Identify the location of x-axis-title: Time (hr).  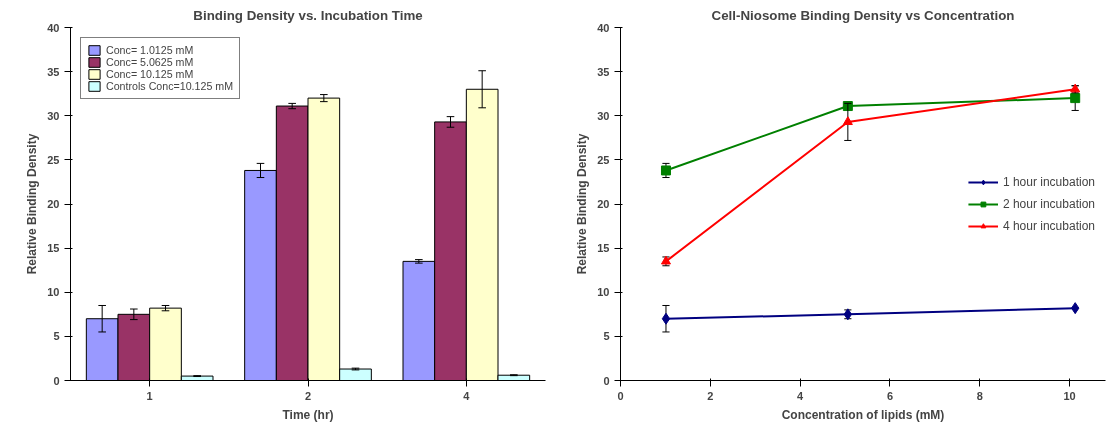
(308, 414).